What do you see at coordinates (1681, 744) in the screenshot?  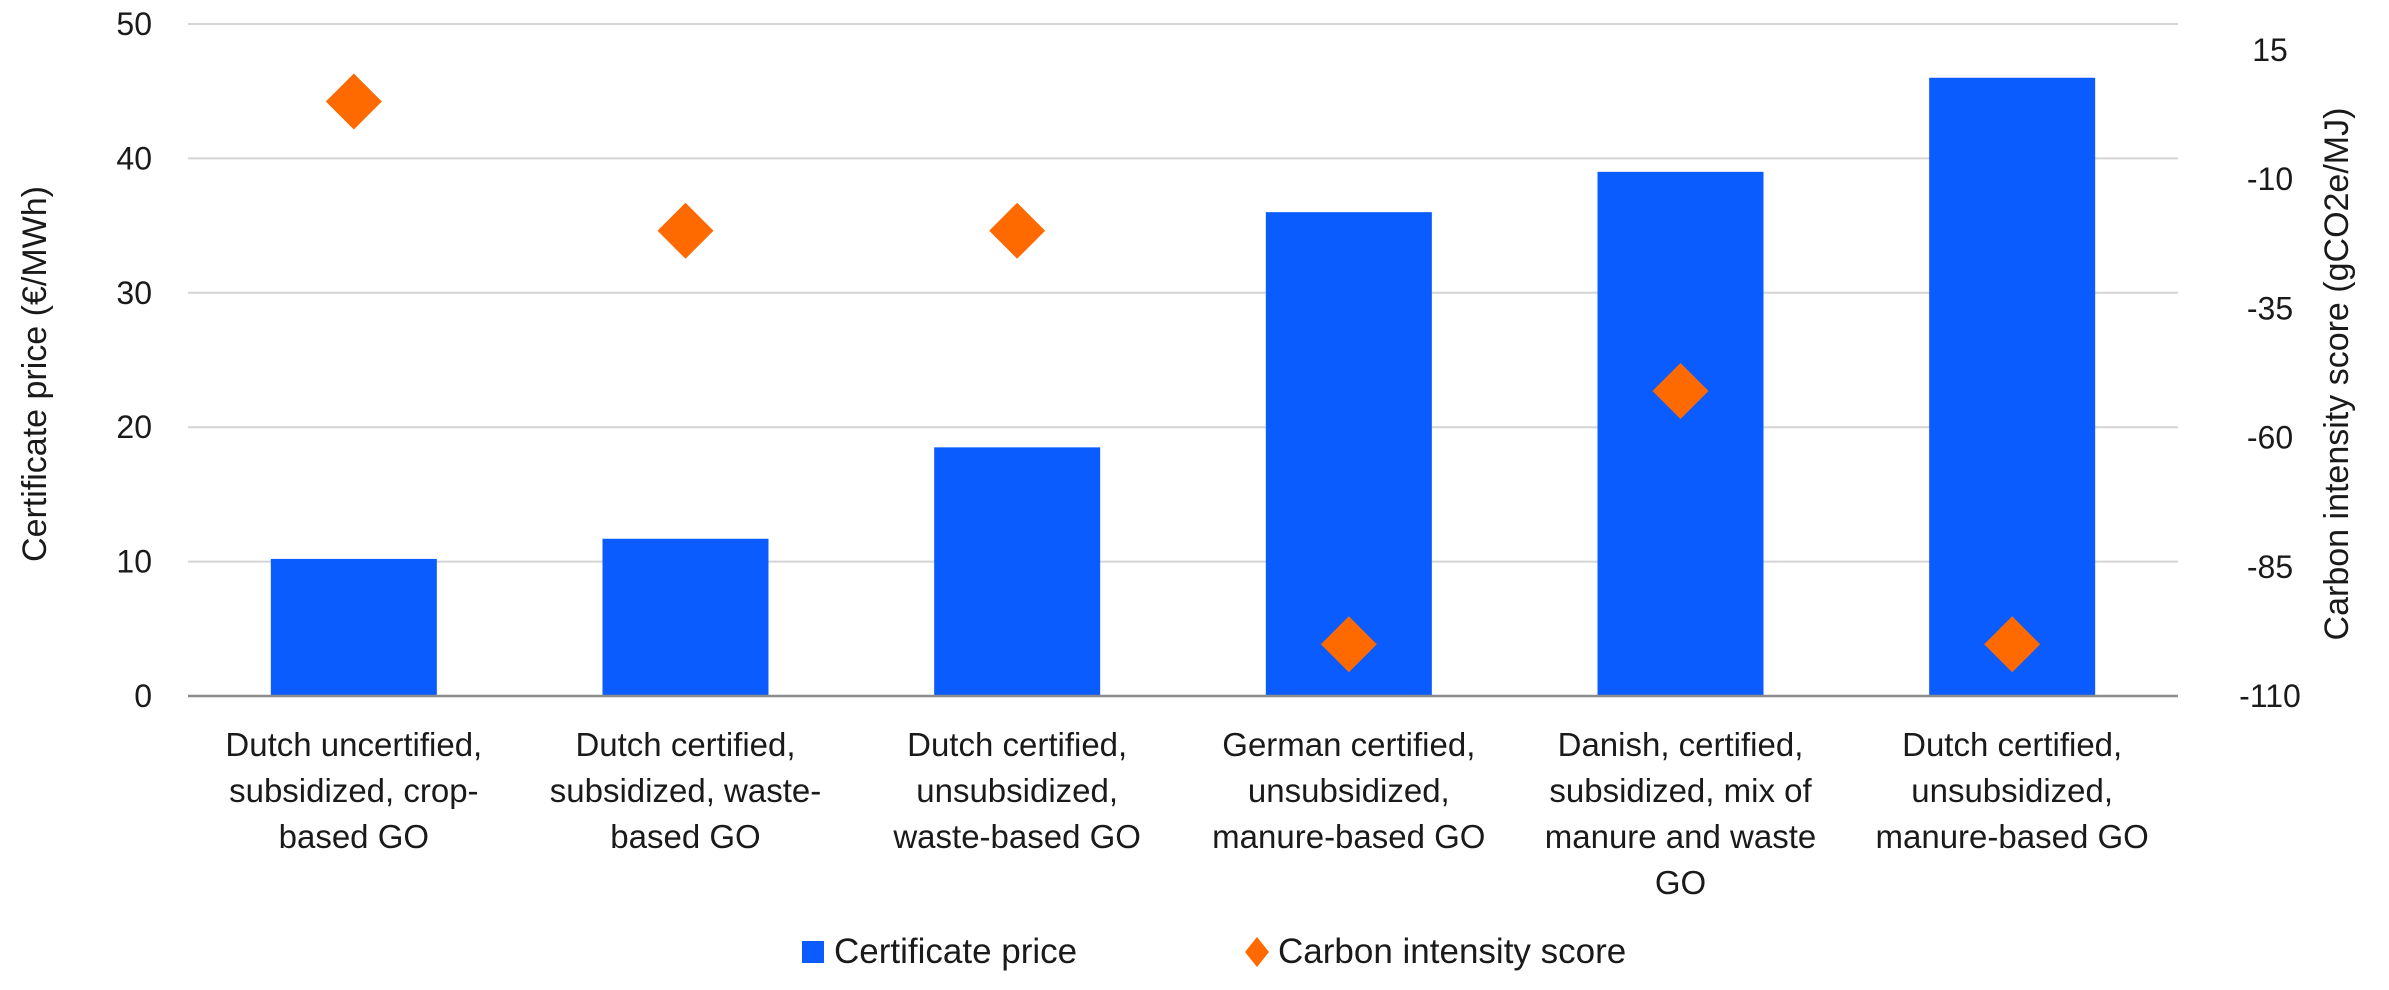 I see `category-label-line: Danish, certified,` at bounding box center [1681, 744].